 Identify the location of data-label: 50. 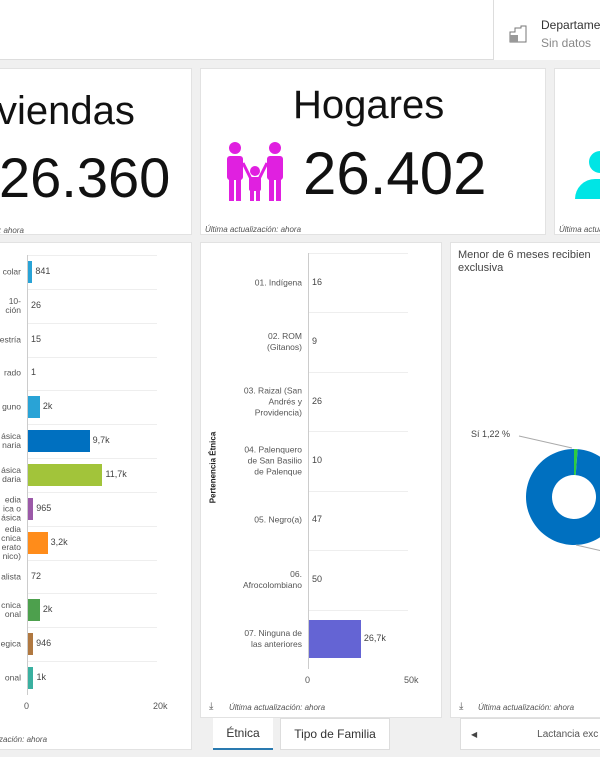
(317, 578).